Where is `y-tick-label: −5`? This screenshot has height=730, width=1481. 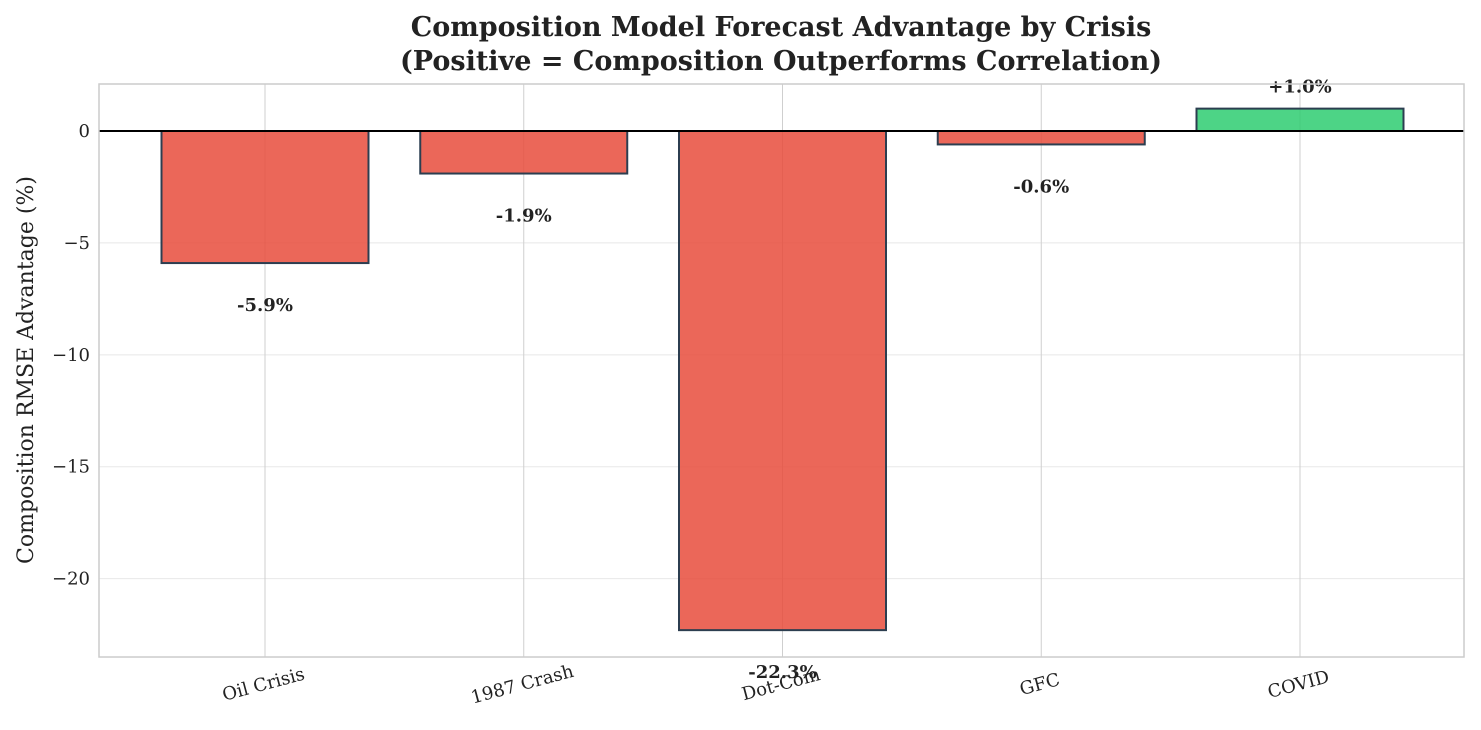 y-tick-label: −5 is located at coordinates (76, 243).